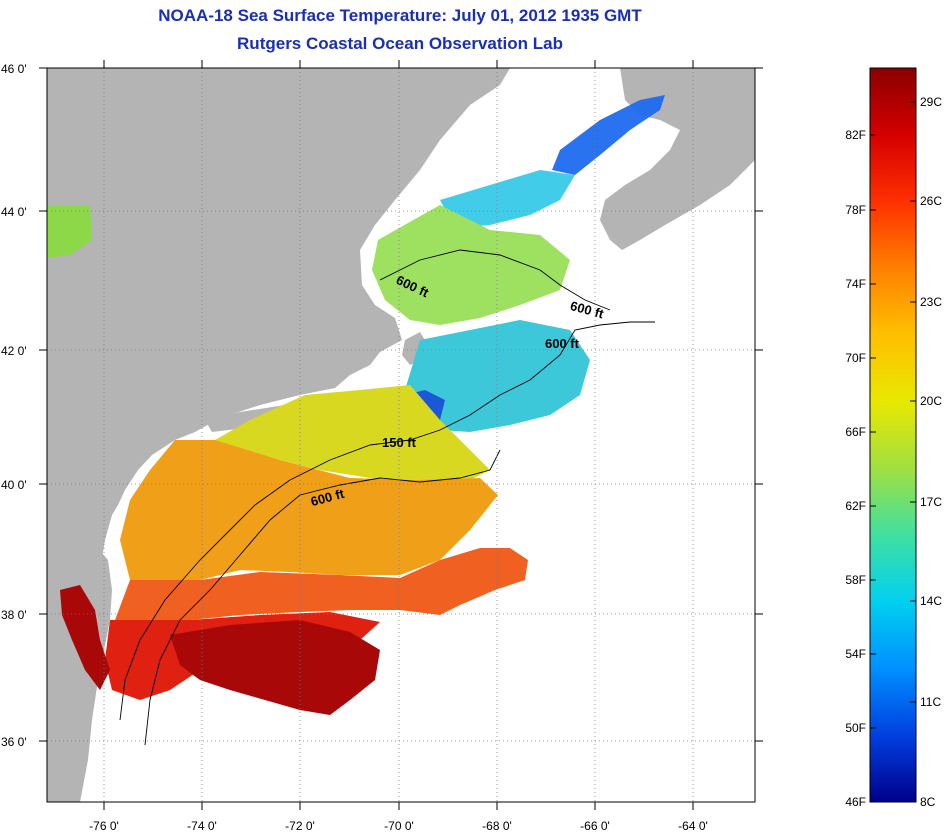  I want to click on colorbar-fahrenheit-label: 70F, so click(855, 358).